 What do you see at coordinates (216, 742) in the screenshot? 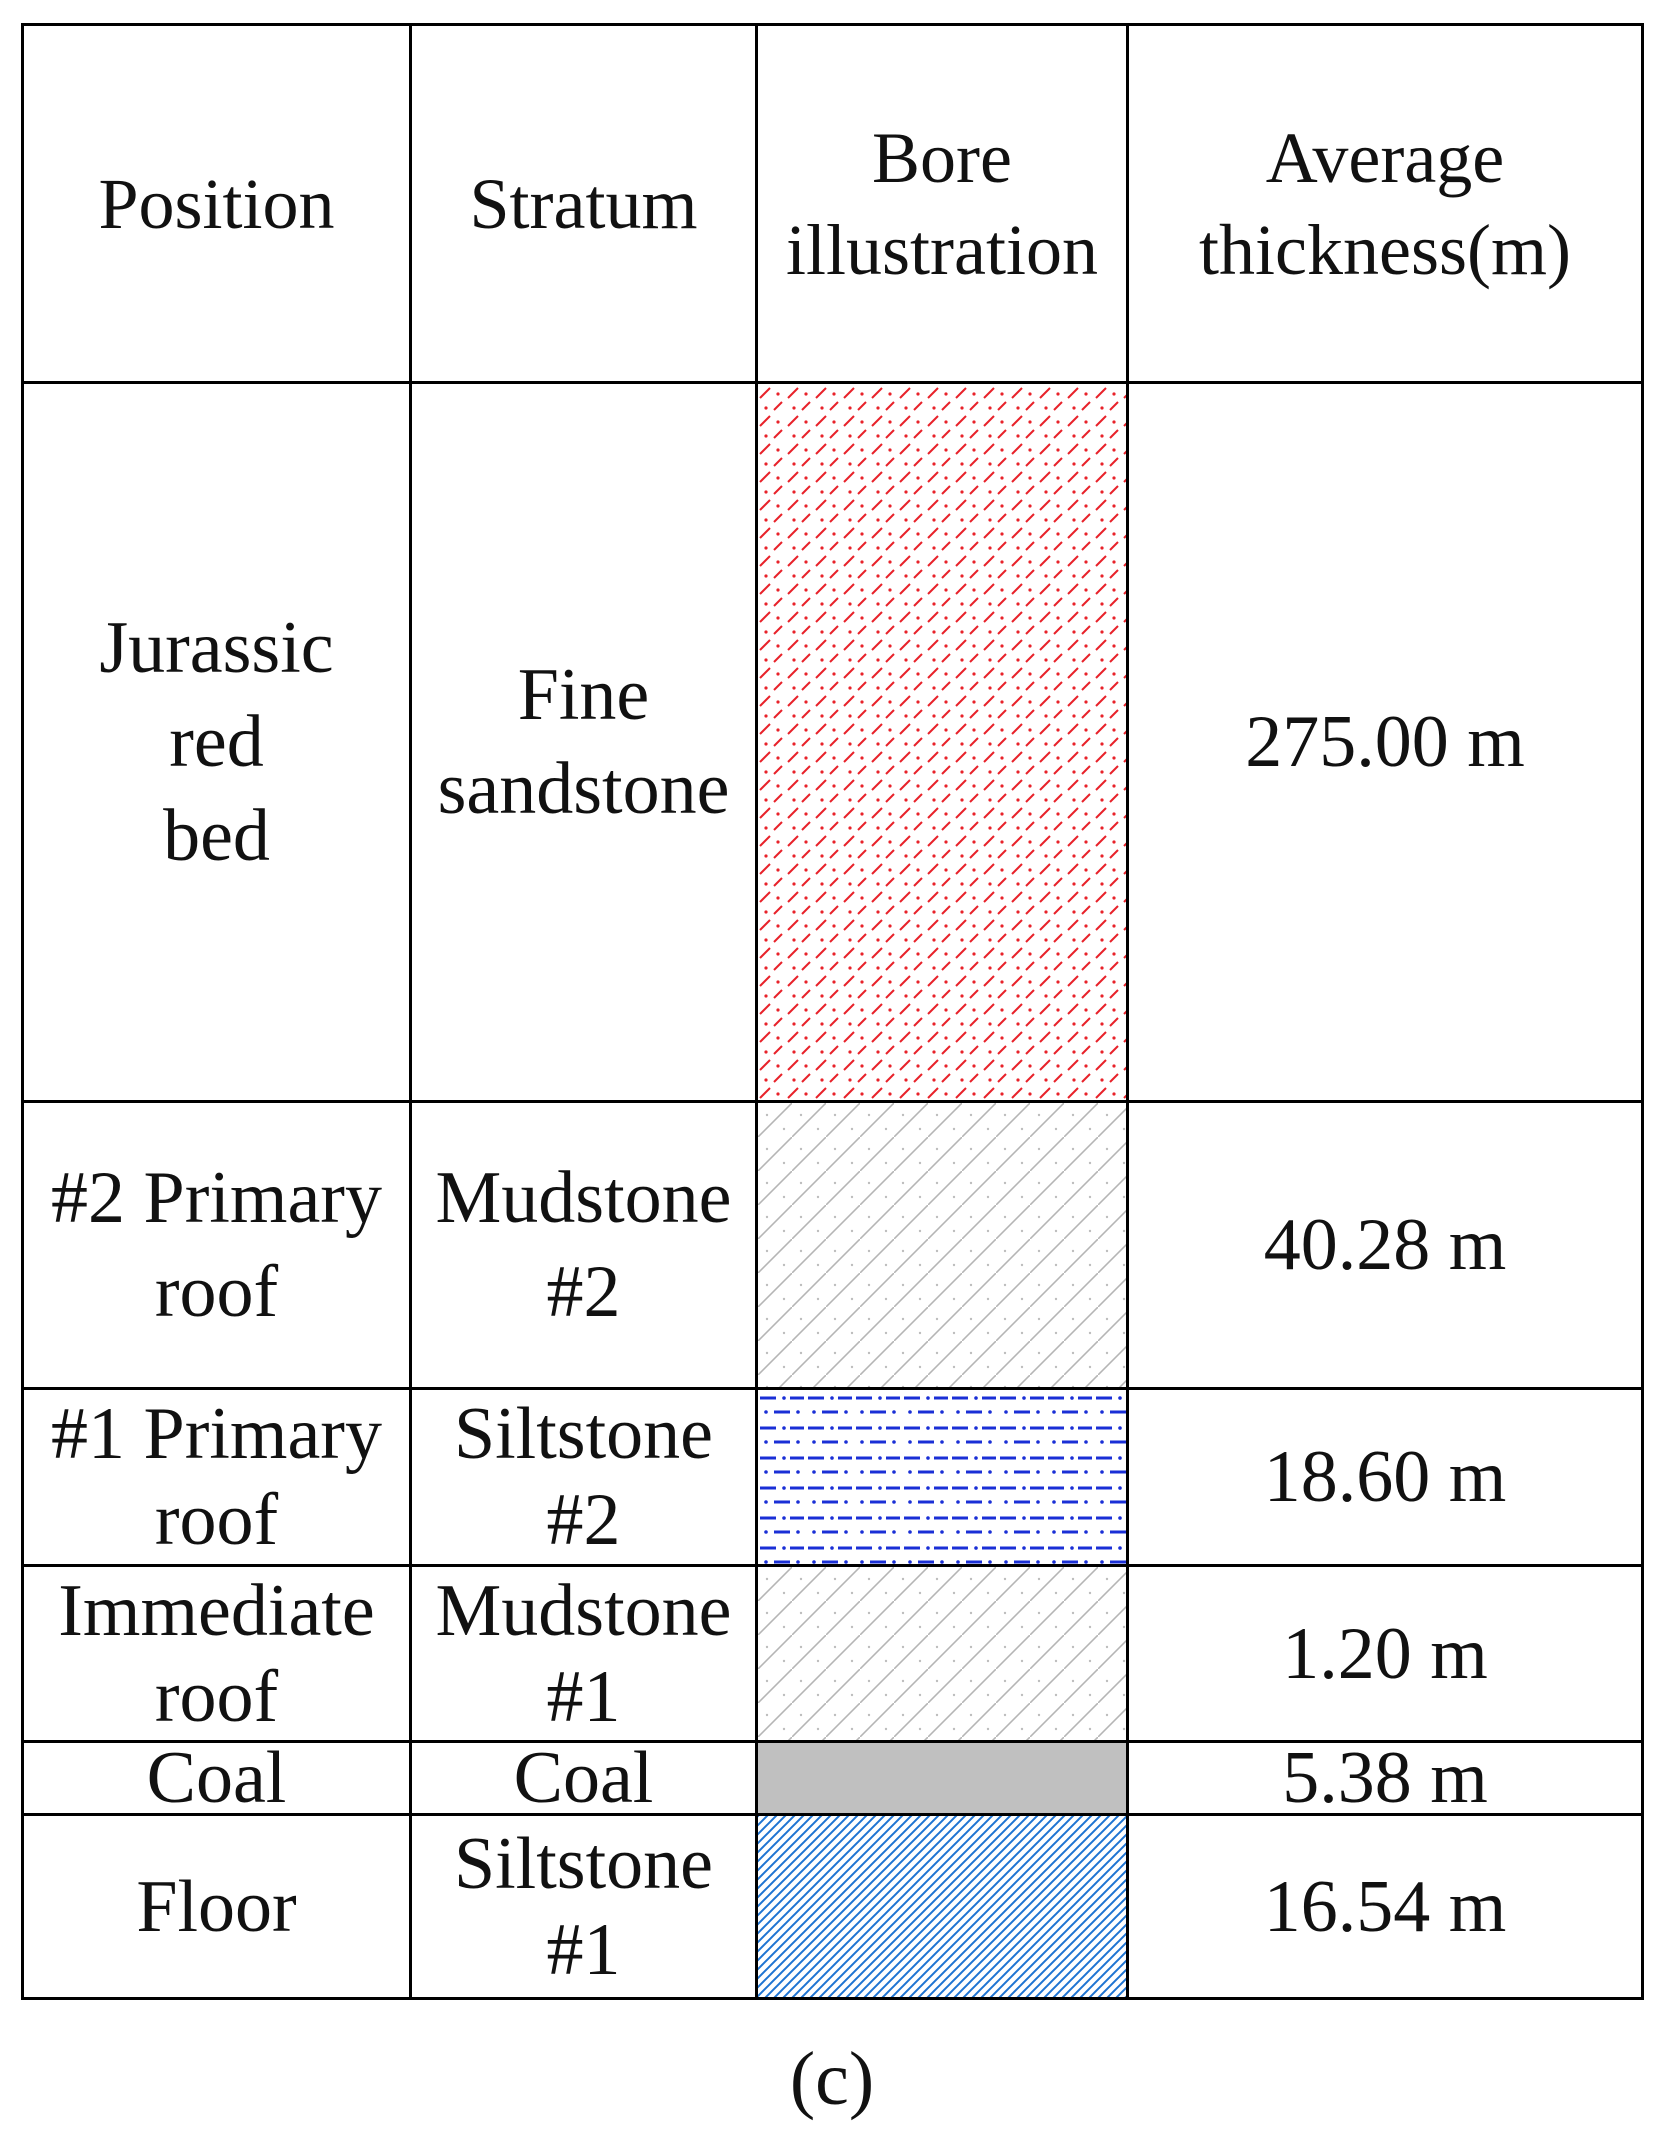
I see `position-cell: Jurassic red bed` at bounding box center [216, 742].